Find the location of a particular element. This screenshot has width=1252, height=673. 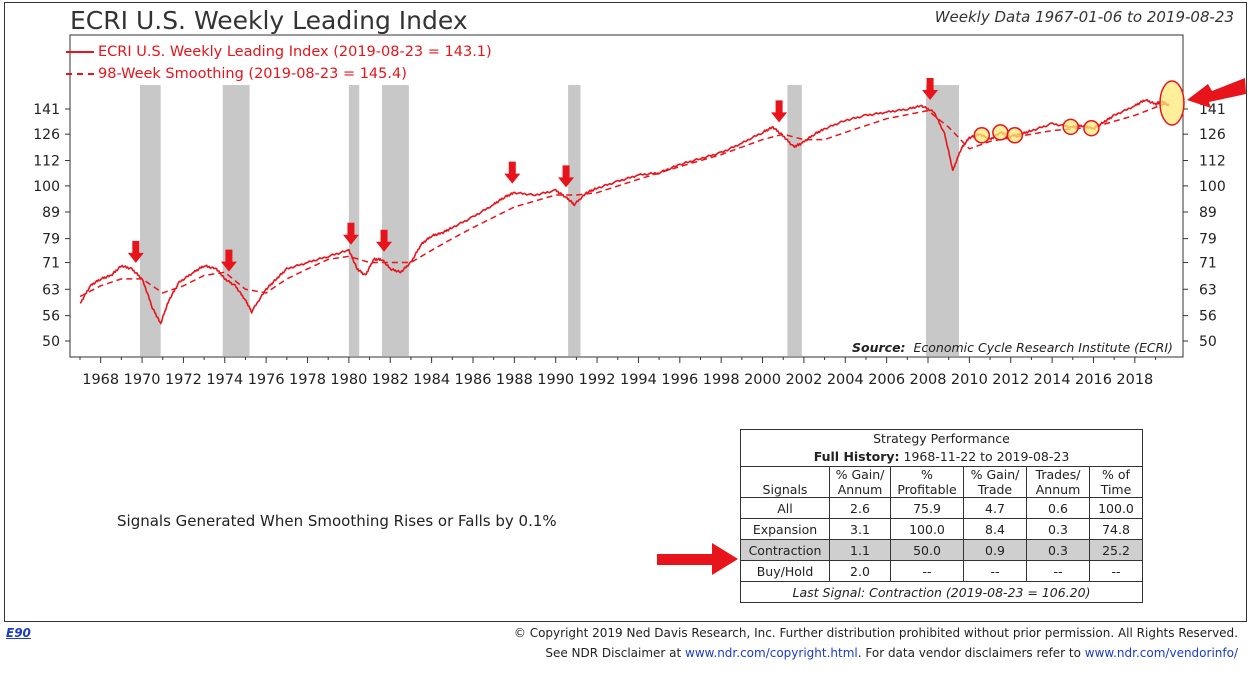

x-tick-label: 1996 is located at coordinates (679, 380).